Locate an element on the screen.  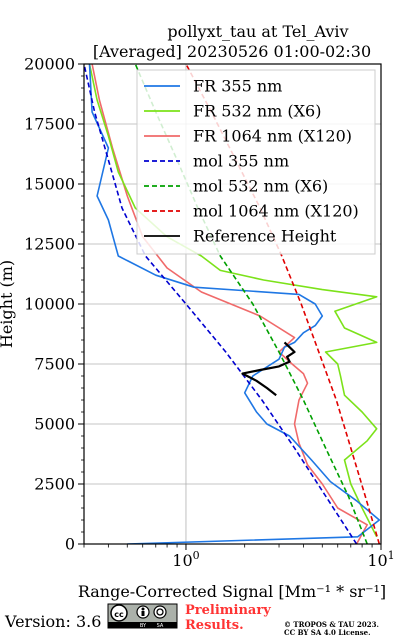
y-tick-label: 17500 is located at coordinates (49, 124).